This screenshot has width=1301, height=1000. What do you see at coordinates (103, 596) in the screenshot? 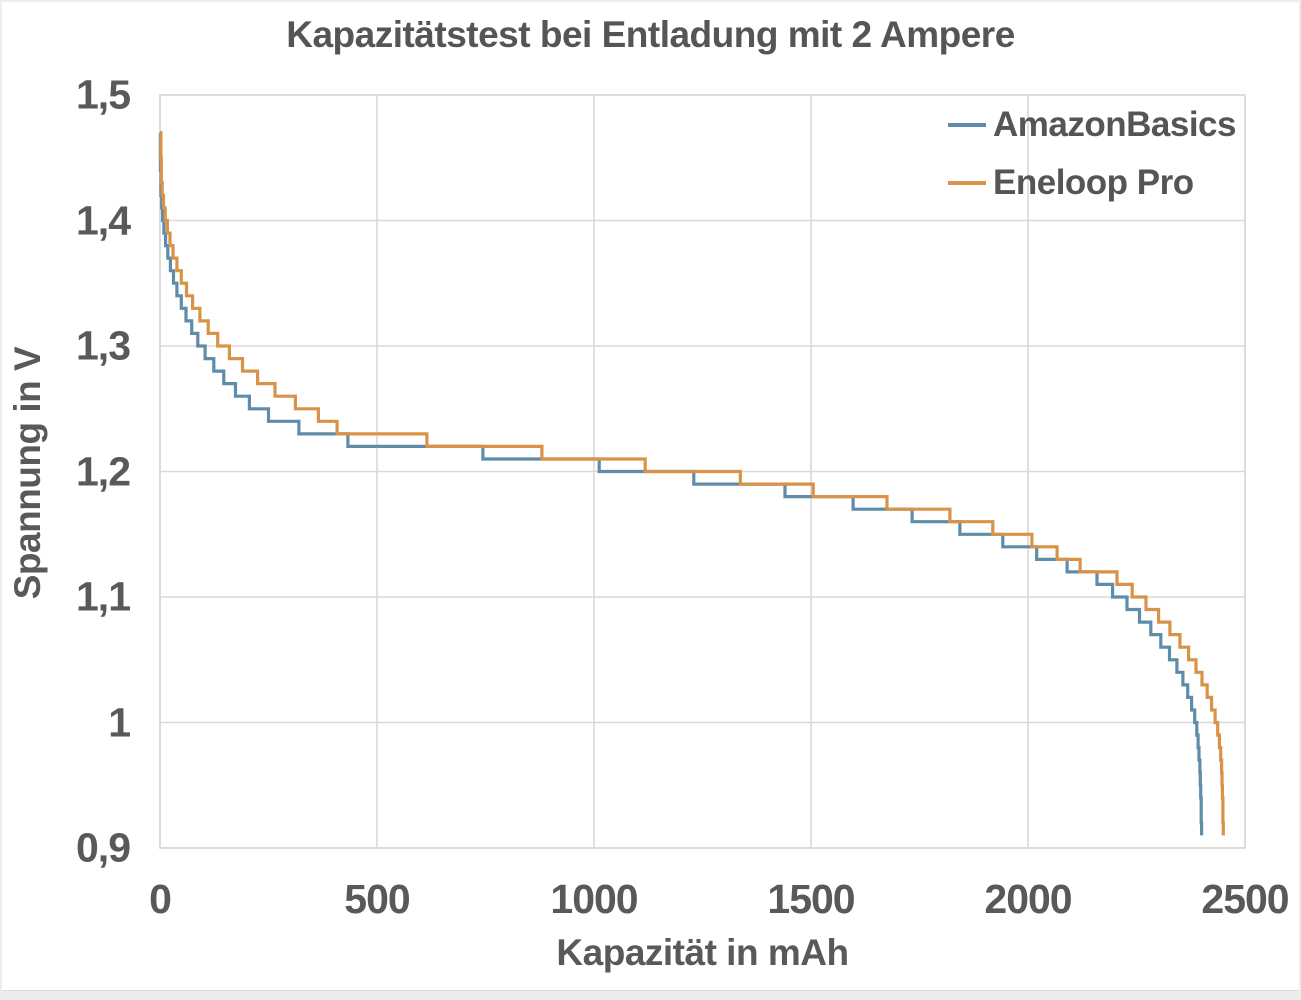
I see `y-tick-label: 1,1` at bounding box center [103, 596].